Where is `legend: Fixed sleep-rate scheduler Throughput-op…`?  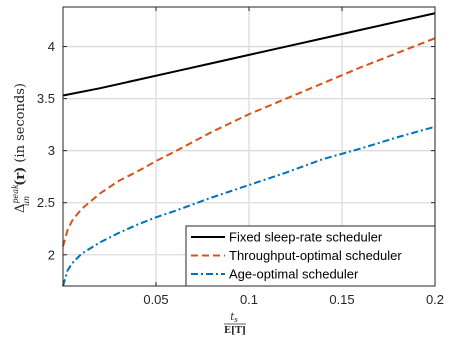
legend: Fixed sleep-rate scheduler Throughput-op… is located at coordinates (310, 256).